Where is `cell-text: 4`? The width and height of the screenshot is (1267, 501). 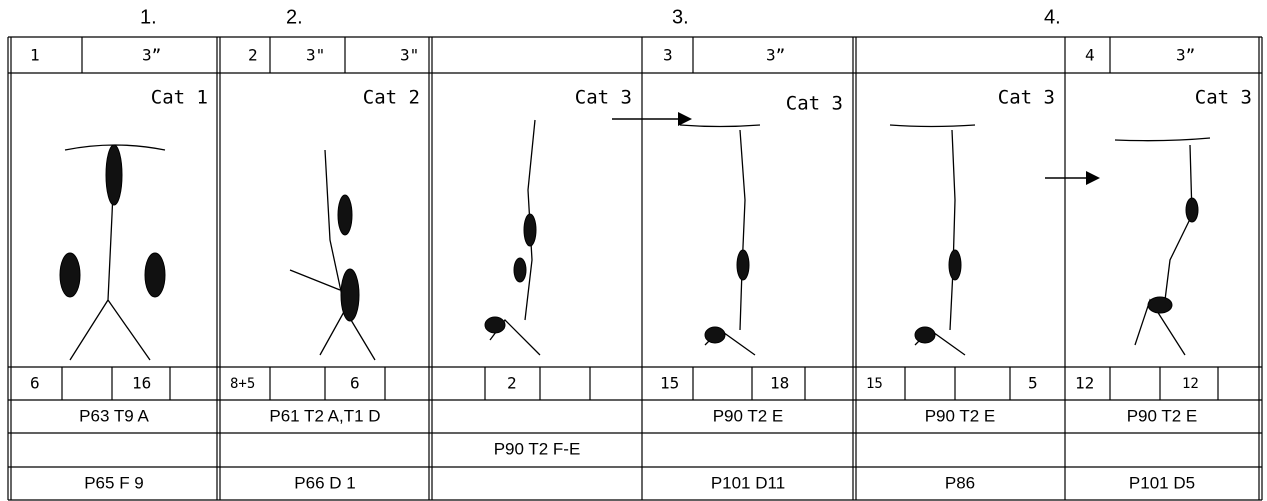 cell-text: 4 is located at coordinates (1090, 55).